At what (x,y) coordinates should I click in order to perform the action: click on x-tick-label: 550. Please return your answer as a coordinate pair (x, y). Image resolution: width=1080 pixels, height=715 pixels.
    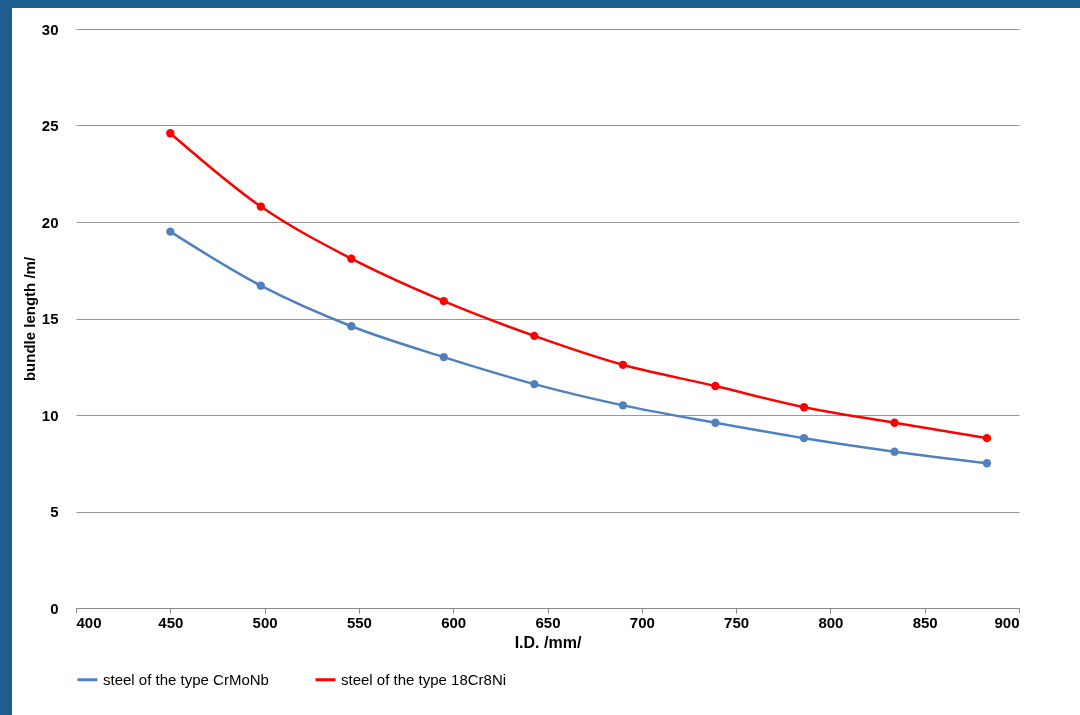
    Looking at the image, I should click on (359, 622).